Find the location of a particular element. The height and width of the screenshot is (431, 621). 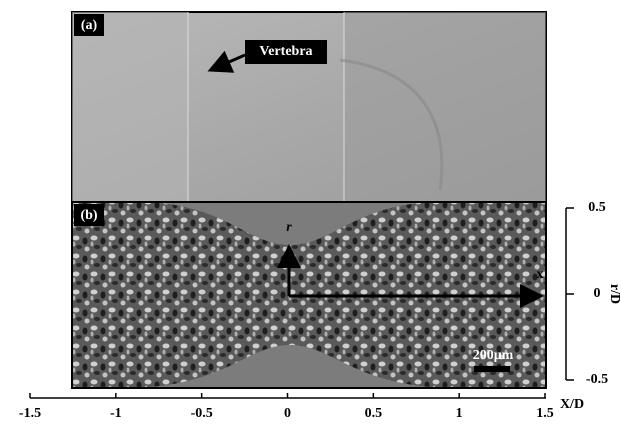

x-tick-label: -1 is located at coordinates (116, 413).